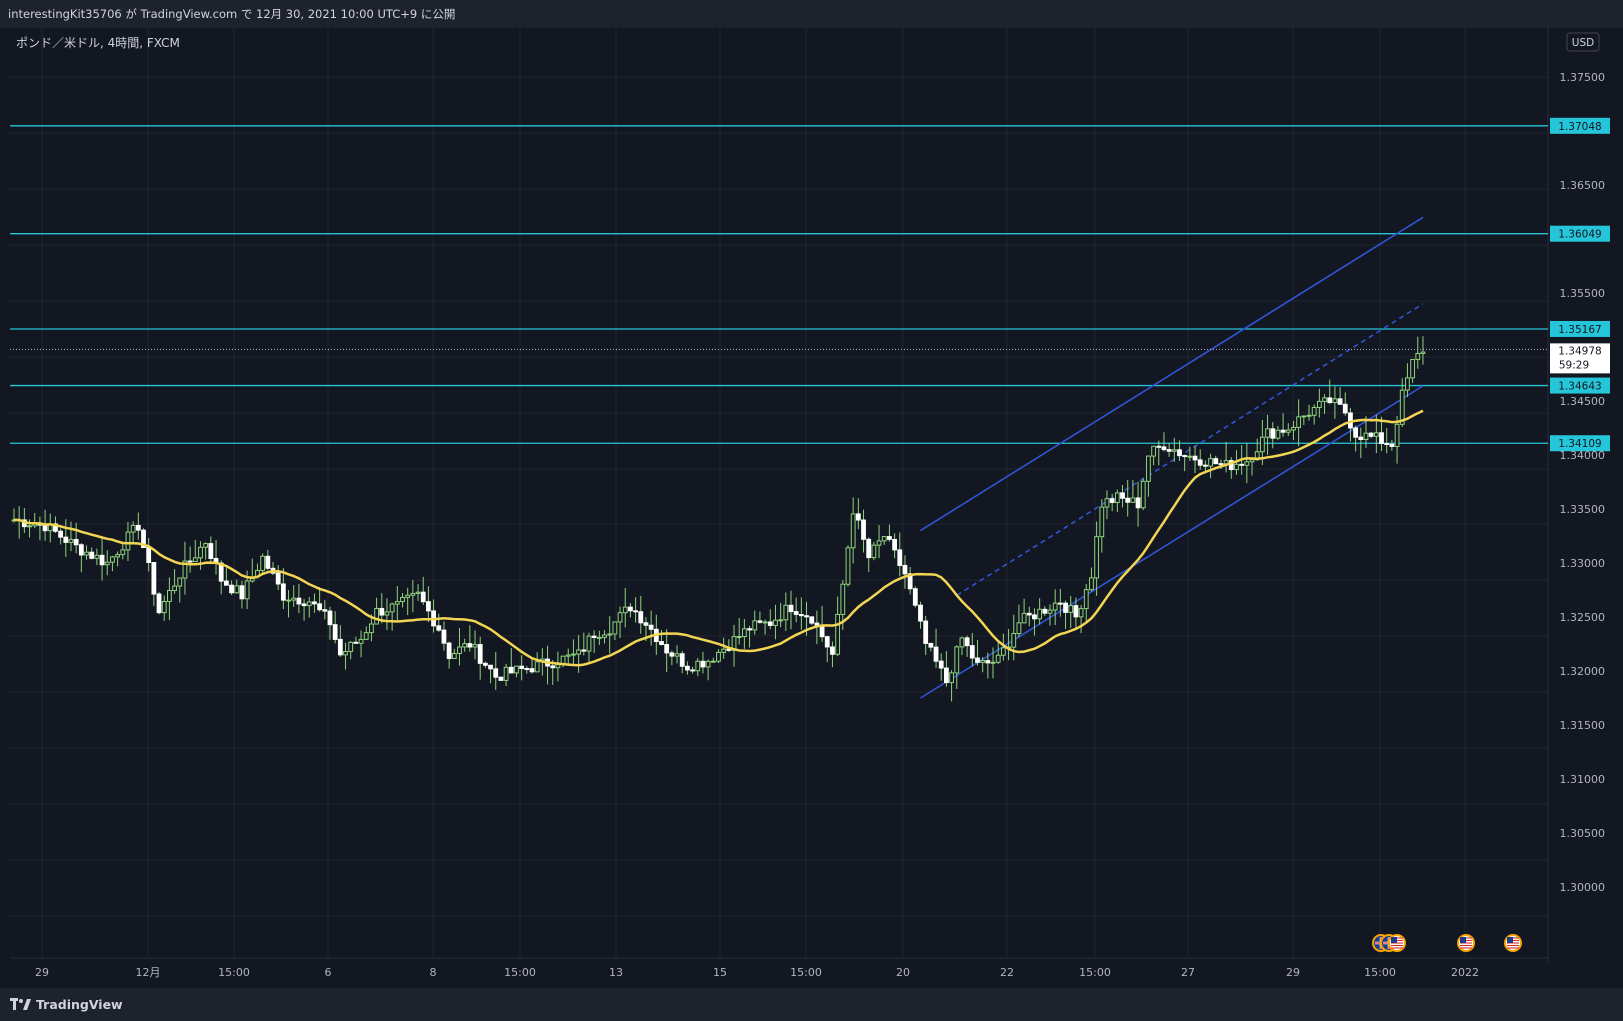  Describe the element at coordinates (66, 1004) in the screenshot. I see `tradingview-logo: TradingView` at that location.